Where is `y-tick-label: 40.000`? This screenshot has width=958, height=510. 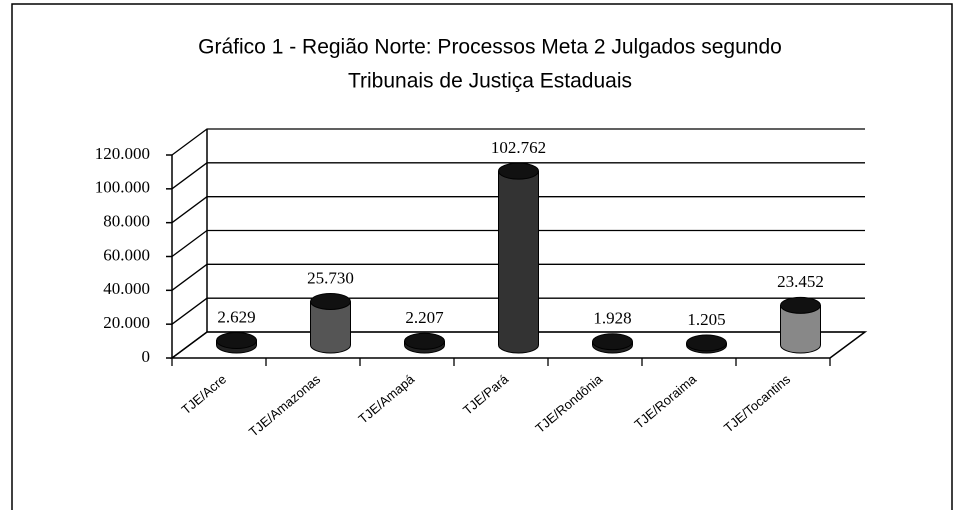 y-tick-label: 40.000 is located at coordinates (126, 288).